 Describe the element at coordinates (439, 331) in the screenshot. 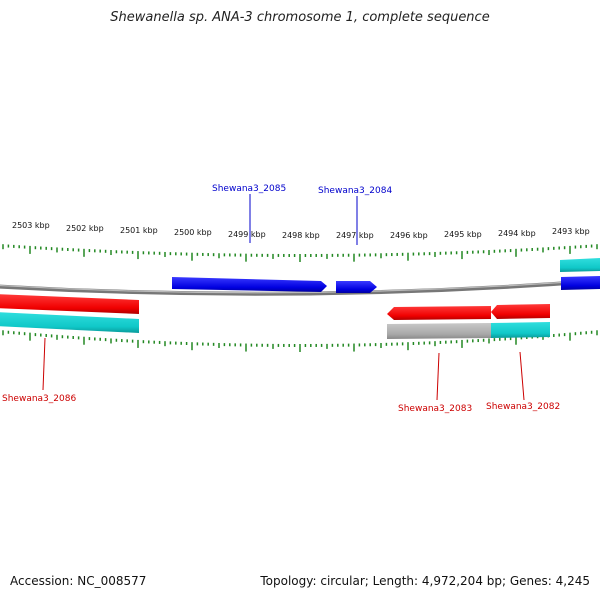

I see `feature-Shewana3_2083-other` at that location.